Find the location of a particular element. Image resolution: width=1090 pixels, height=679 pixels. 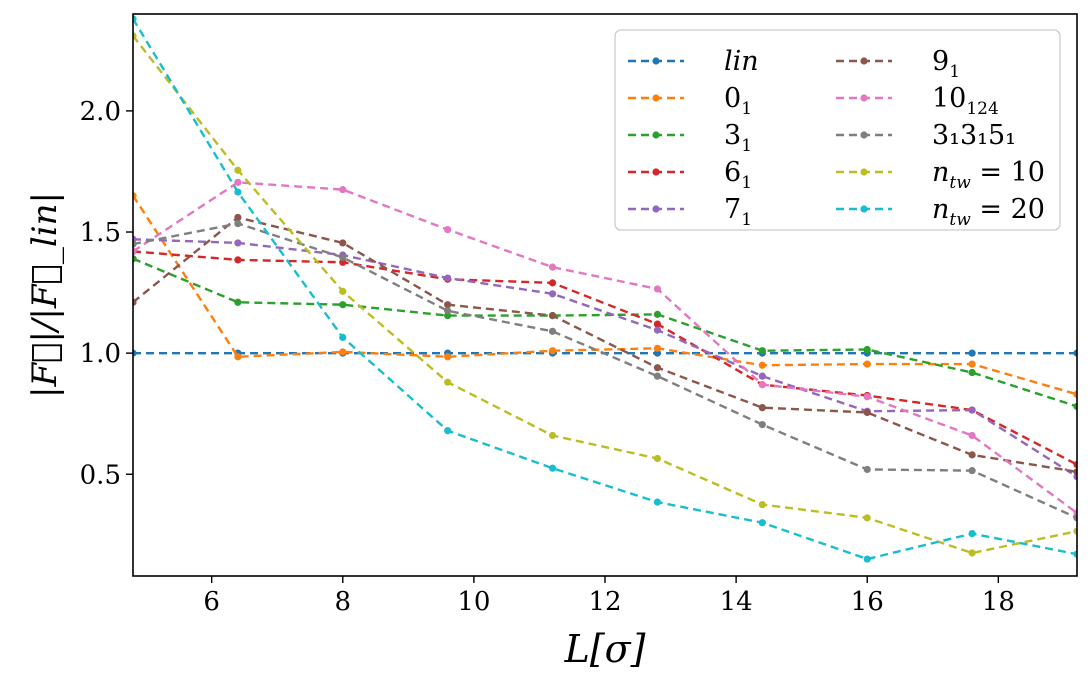

x-tick-label: 6 is located at coordinates (211, 602).